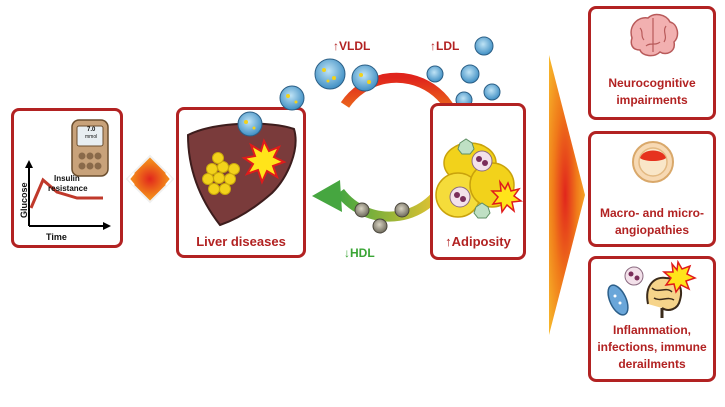  What do you see at coordinates (91, 137) in the screenshot?
I see `meter-unit: mmol` at bounding box center [91, 137].